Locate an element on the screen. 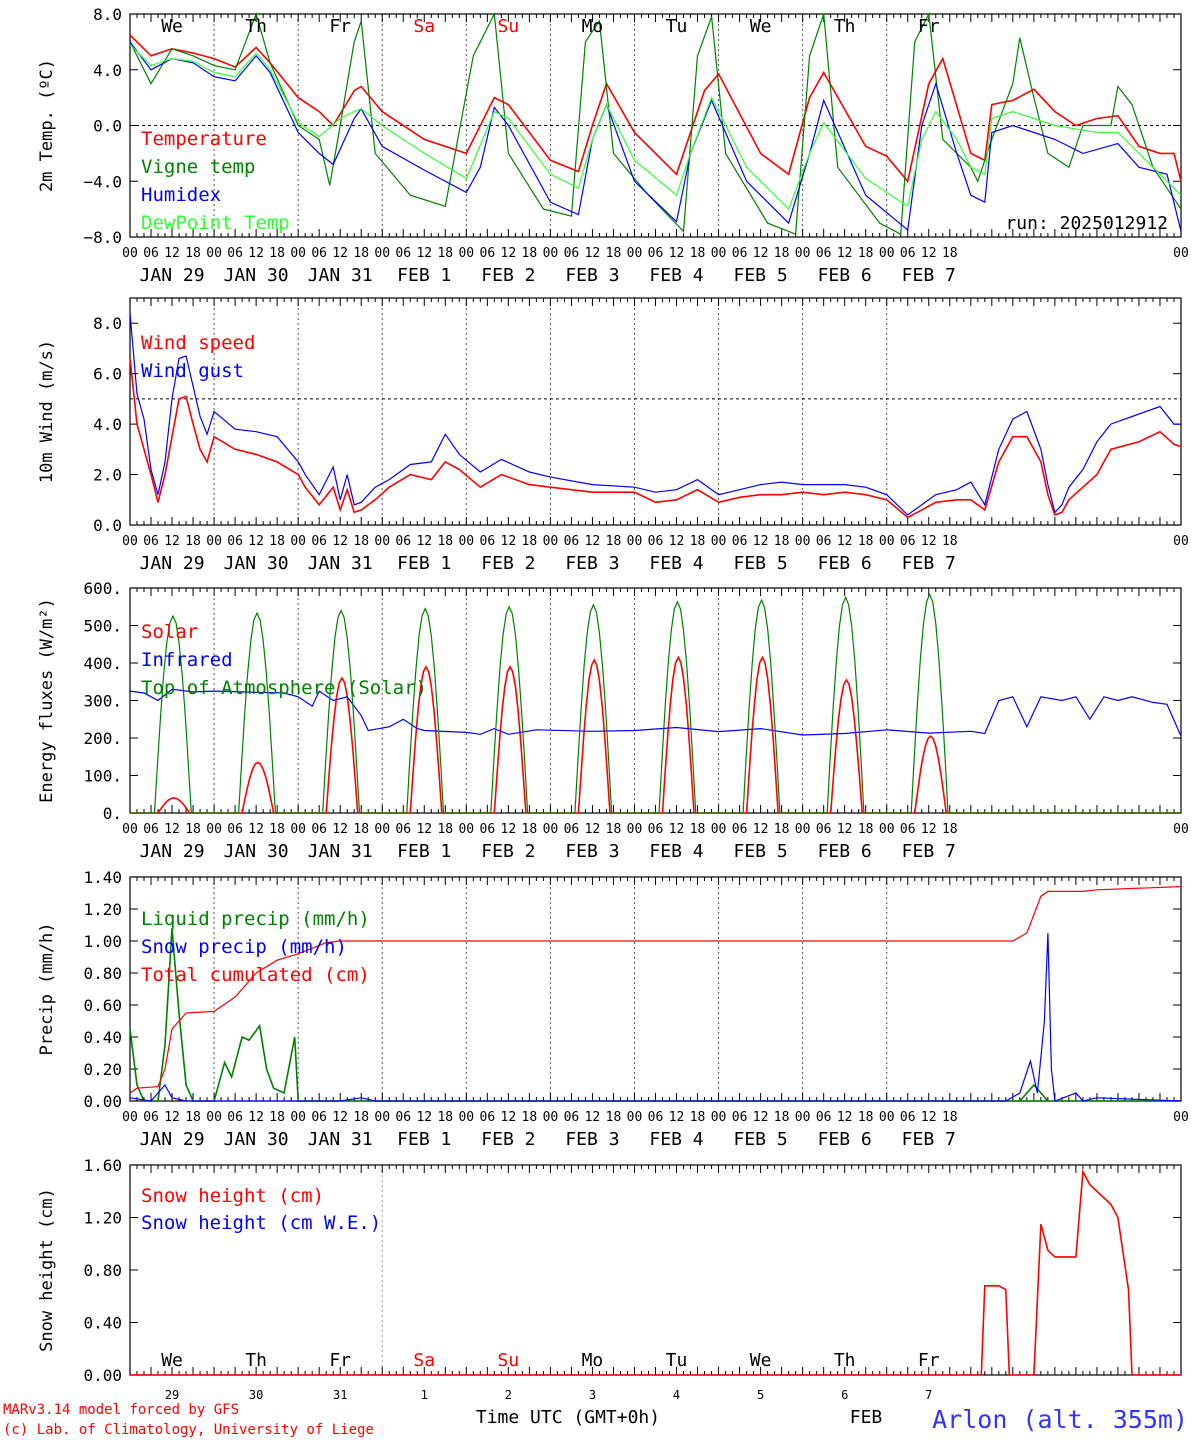  y-tick-label: 0.20 is located at coordinates (102, 1069).